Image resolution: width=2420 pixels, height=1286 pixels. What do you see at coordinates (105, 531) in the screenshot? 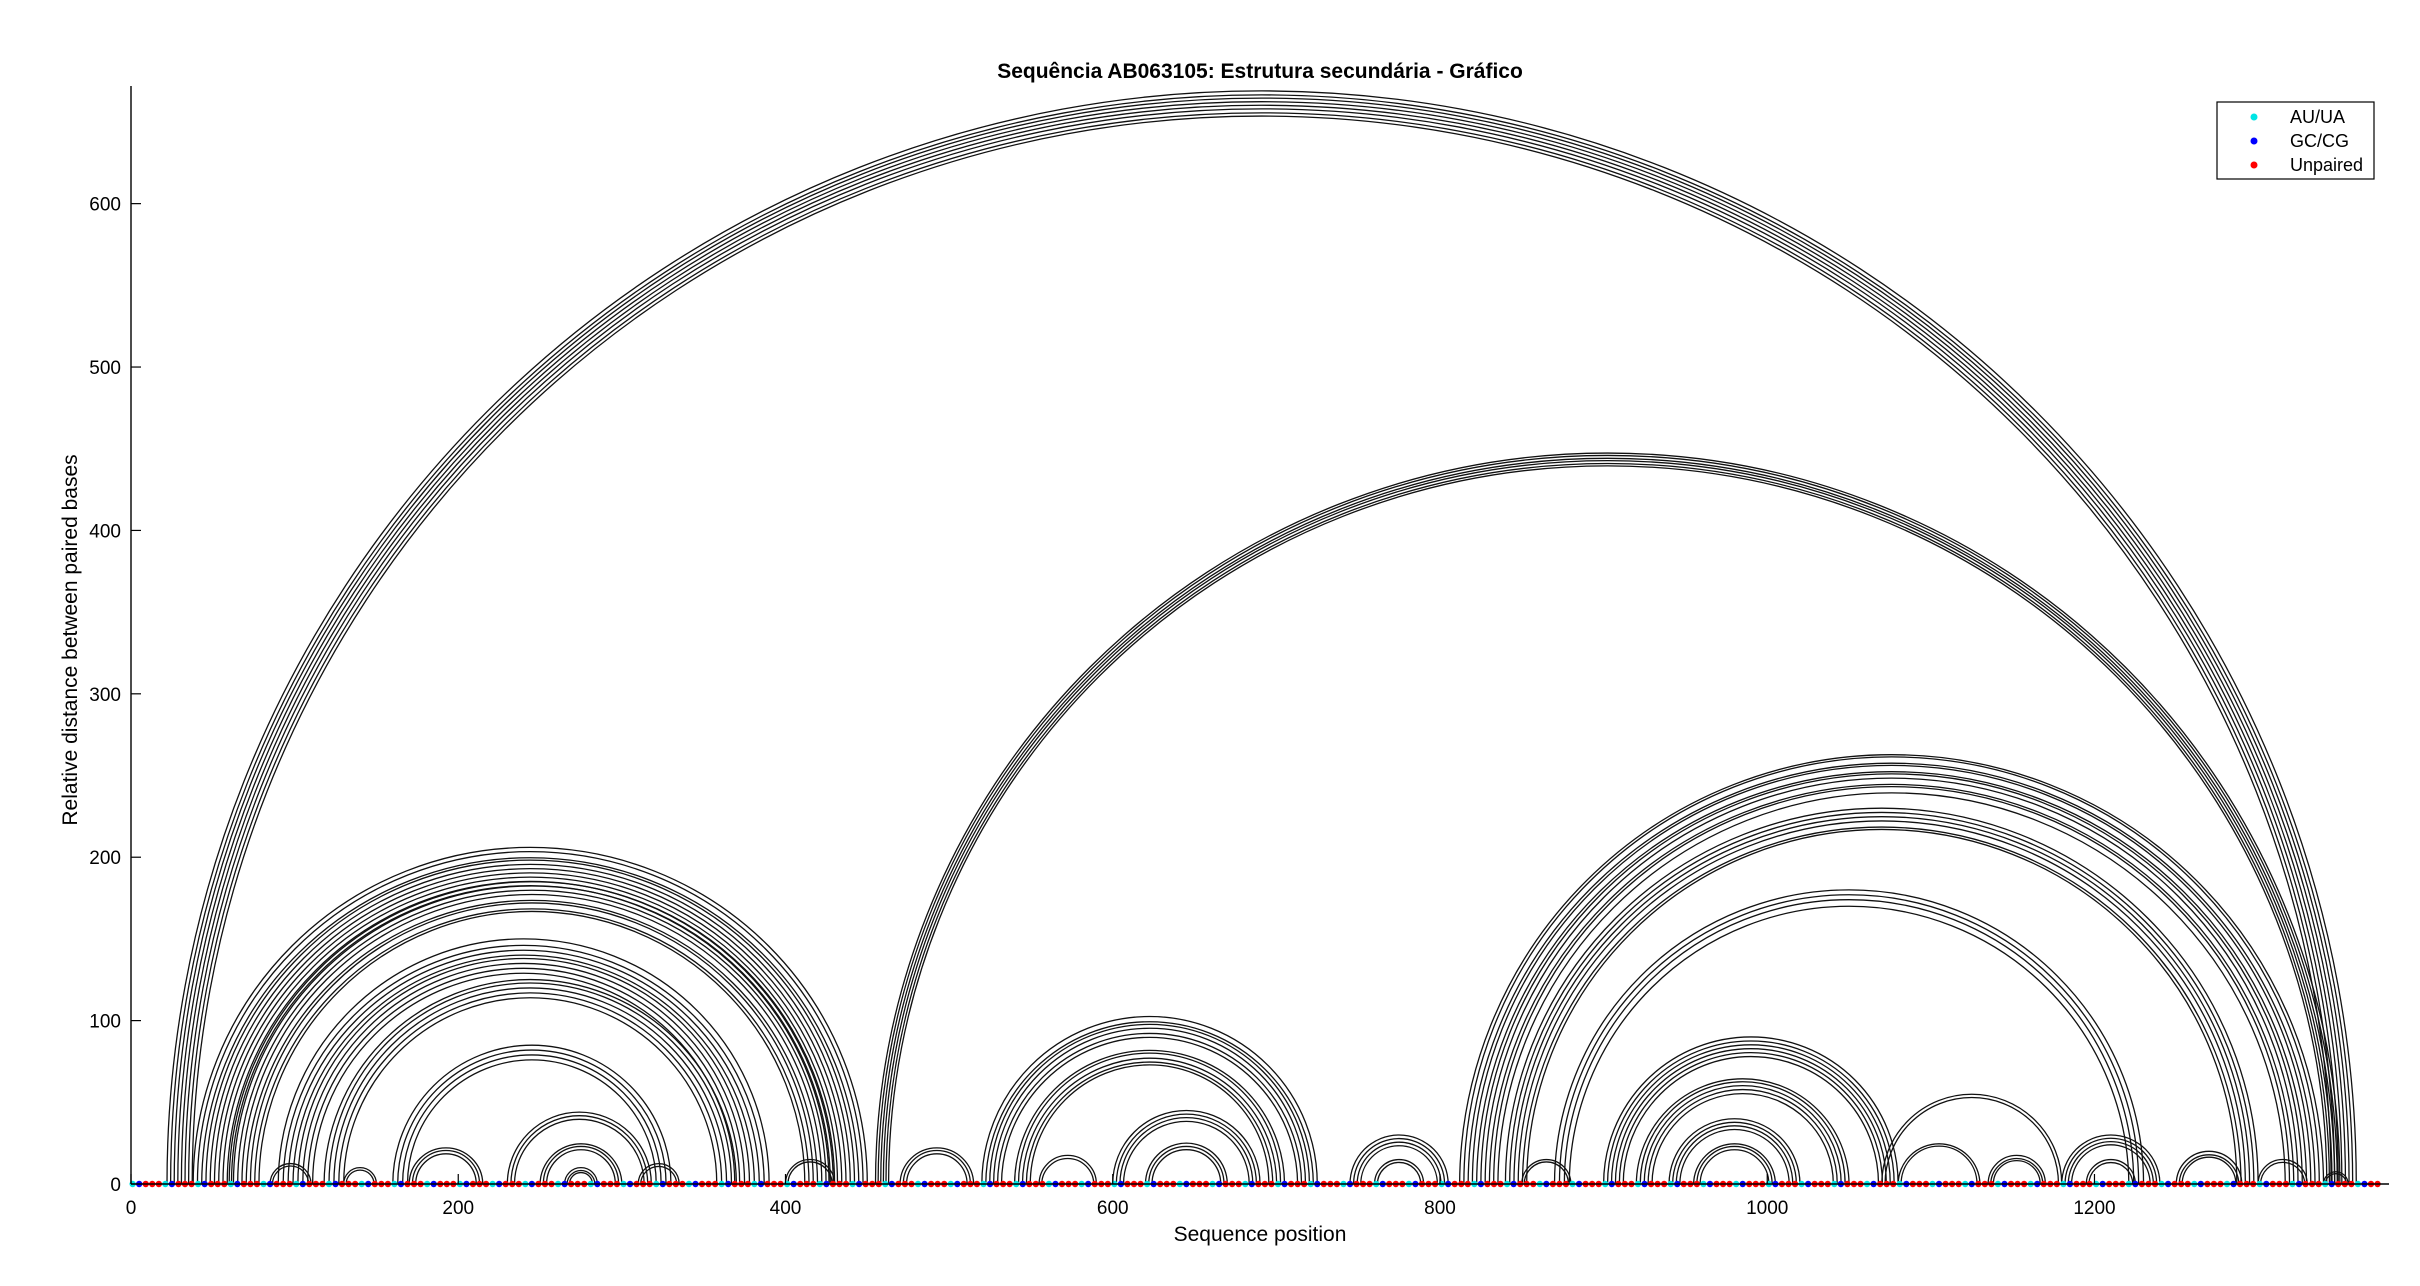
I see `y-tick-label: 400` at bounding box center [105, 531].